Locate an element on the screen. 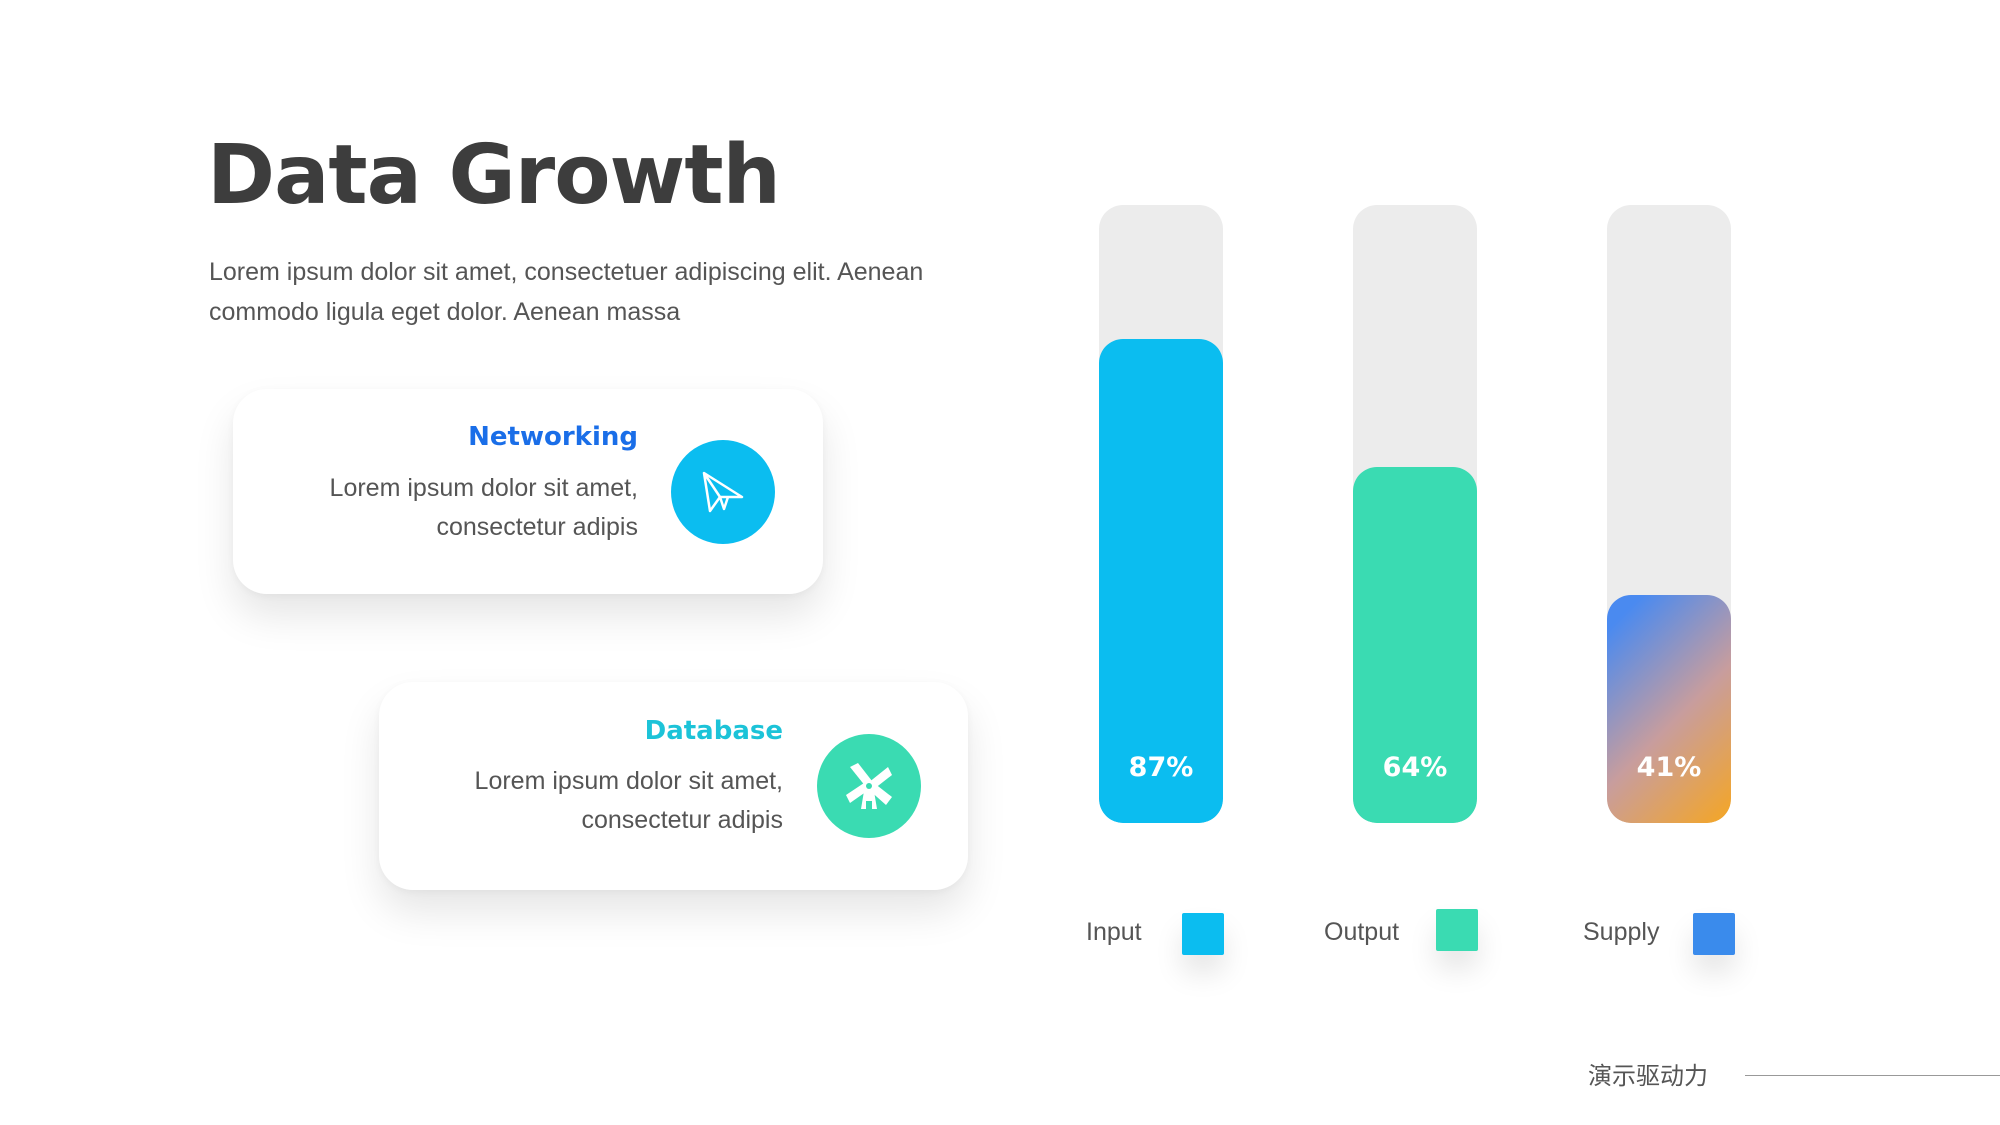  footer-divider is located at coordinates (1872, 1075).